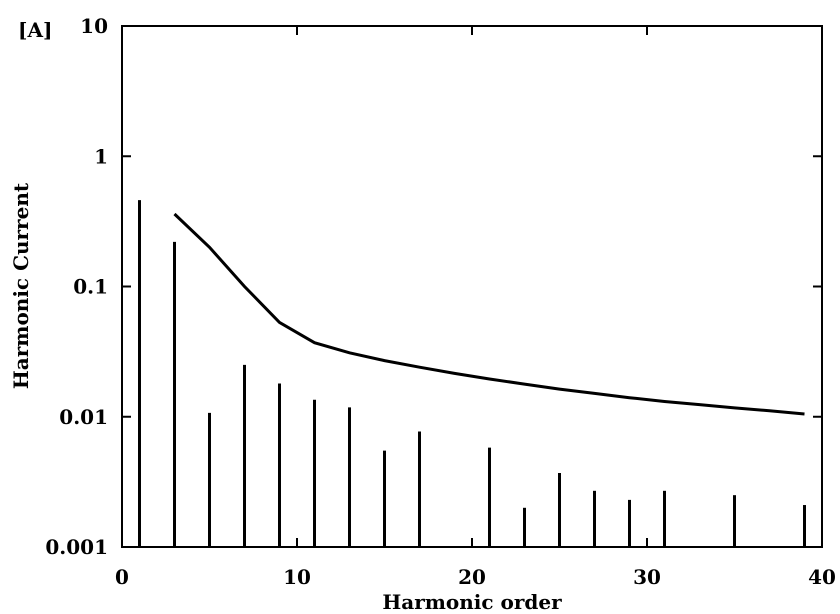 The image size is (840, 614). Describe the element at coordinates (297, 577) in the screenshot. I see `x-tick-label: 10` at that location.